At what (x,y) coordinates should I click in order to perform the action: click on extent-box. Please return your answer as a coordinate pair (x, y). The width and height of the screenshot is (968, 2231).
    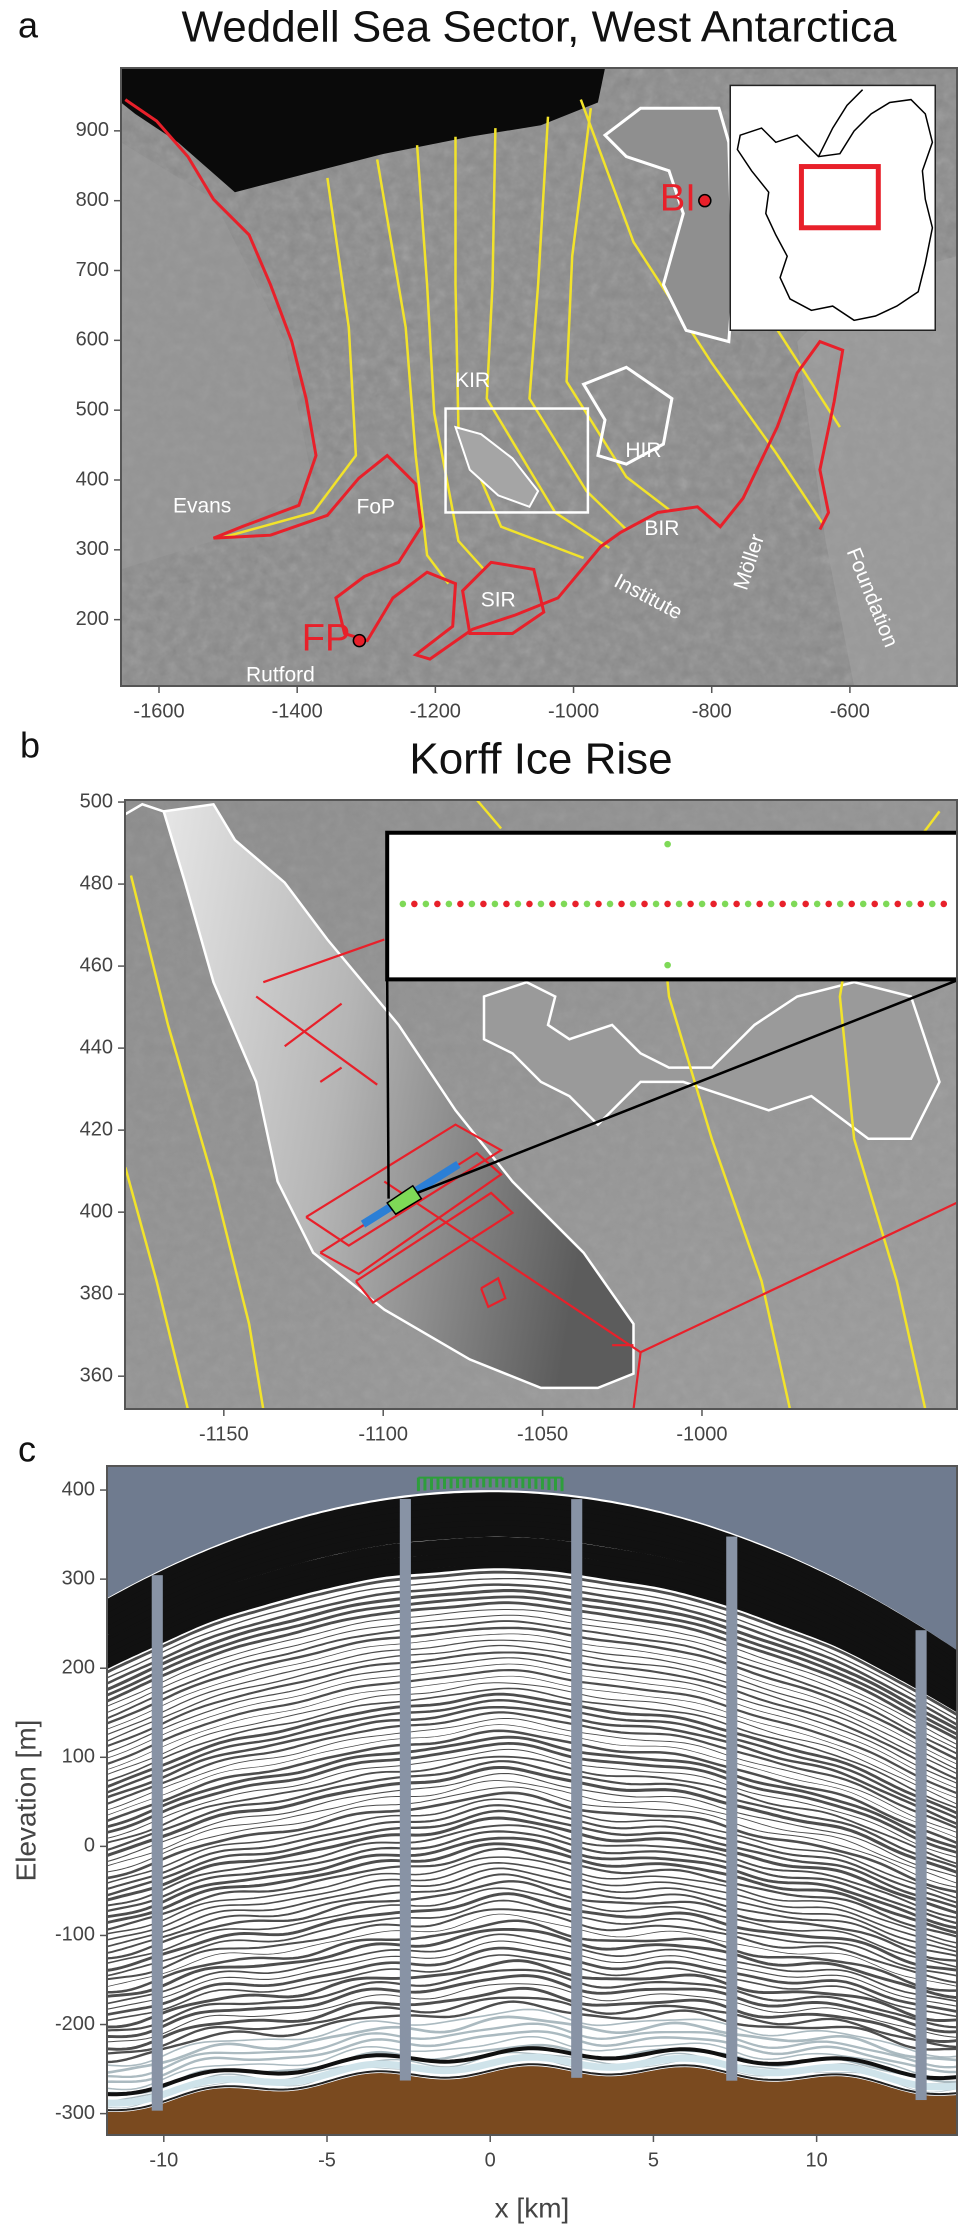
    Looking at the image, I should click on (517, 460).